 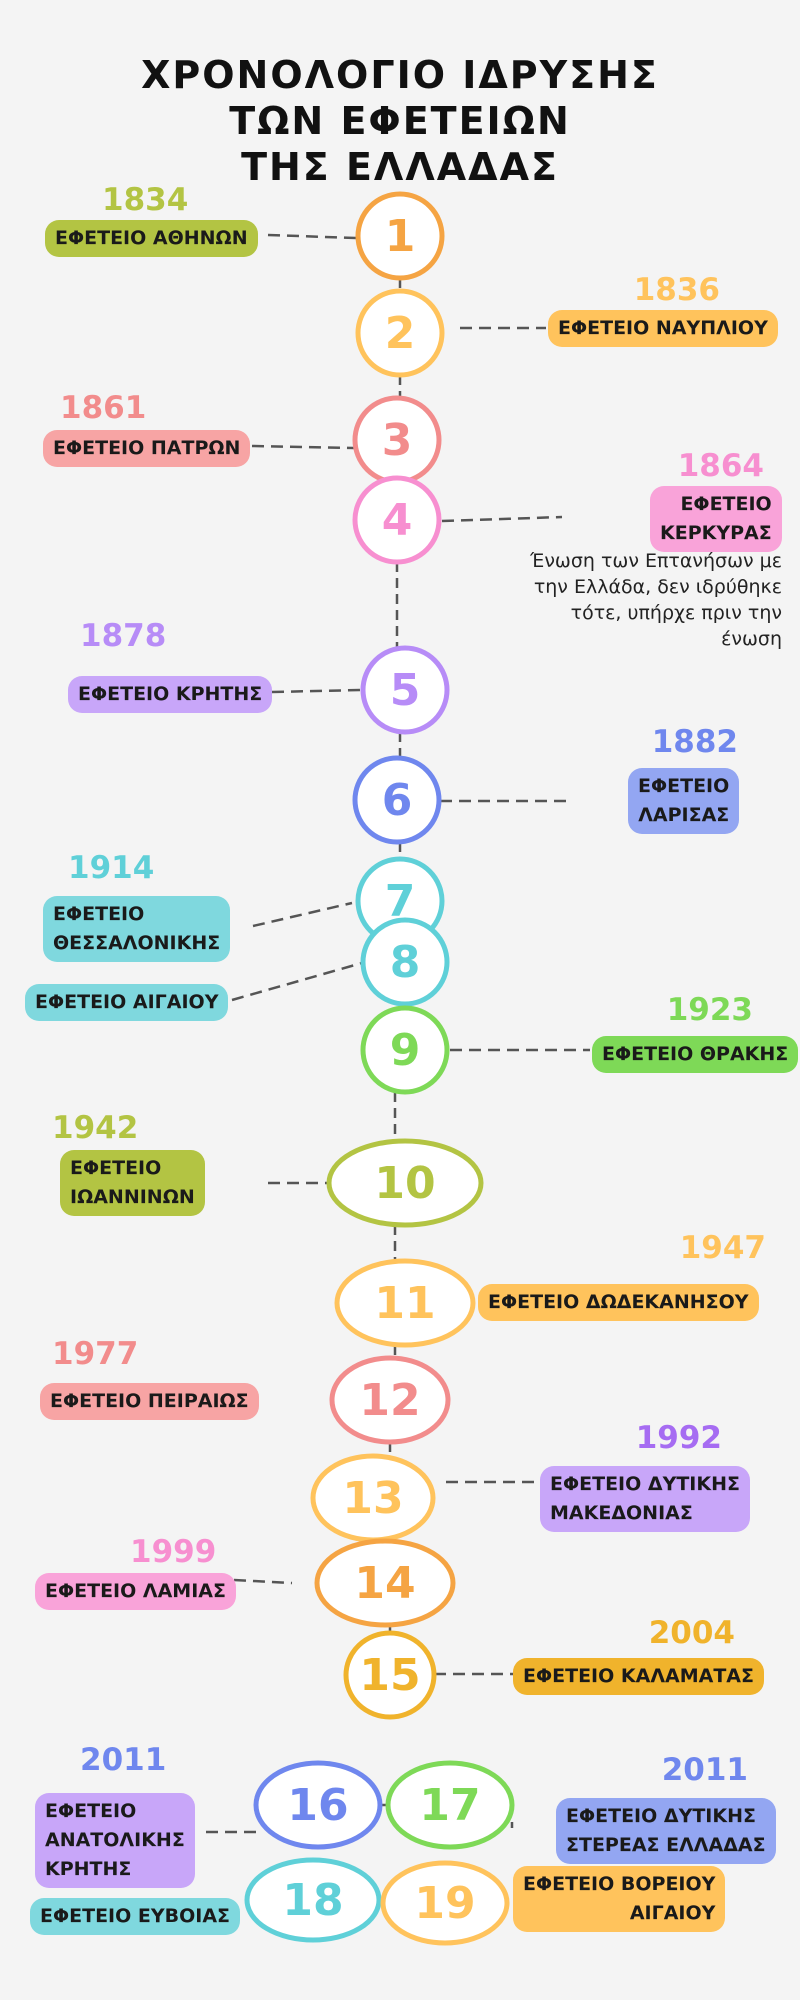 I want to click on court-label-1: ΕΦΕΤΕΙΟ ΑΘΗΝΩΝ, so click(x=151, y=238).